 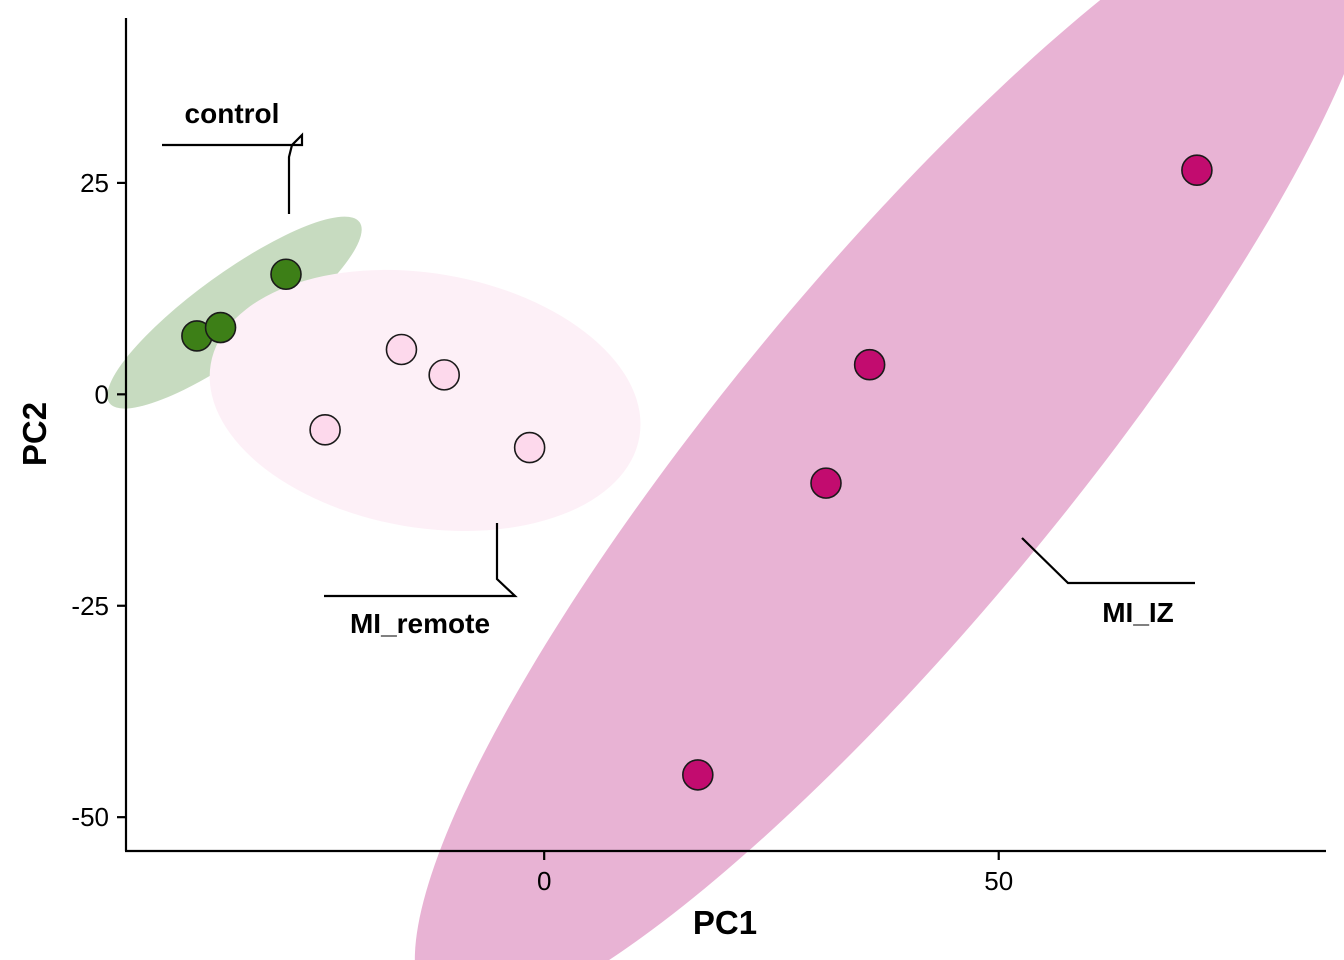 What do you see at coordinates (34, 434) in the screenshot?
I see `y-axis-title: PC2` at bounding box center [34, 434].